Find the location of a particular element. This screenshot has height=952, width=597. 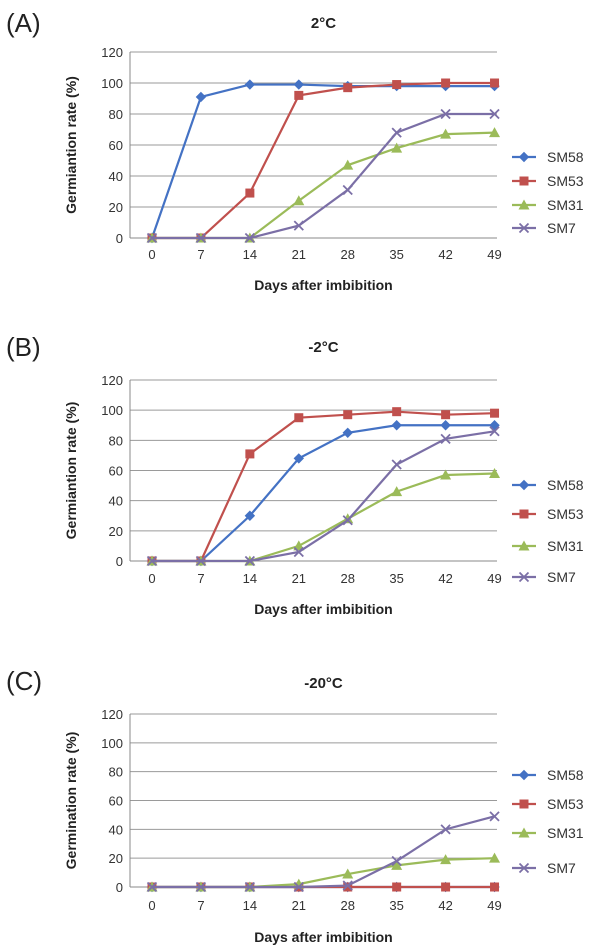

x-tick-label: 28 is located at coordinates (347, 905).